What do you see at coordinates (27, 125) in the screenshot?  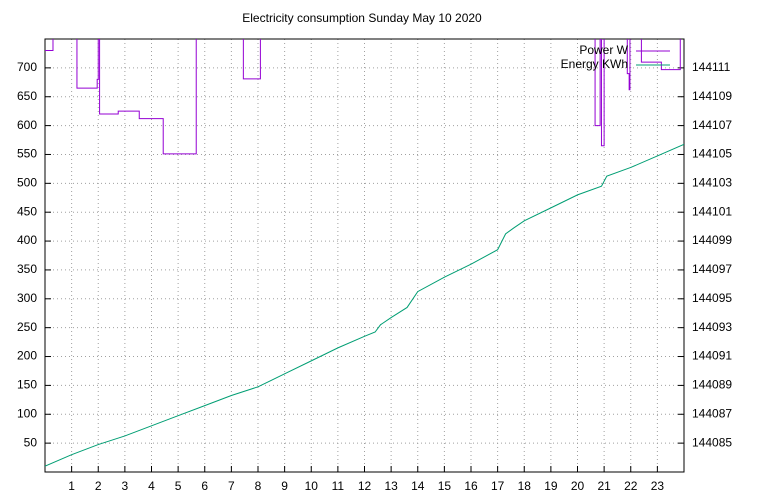 I see `y-tick-label: 600` at bounding box center [27, 125].